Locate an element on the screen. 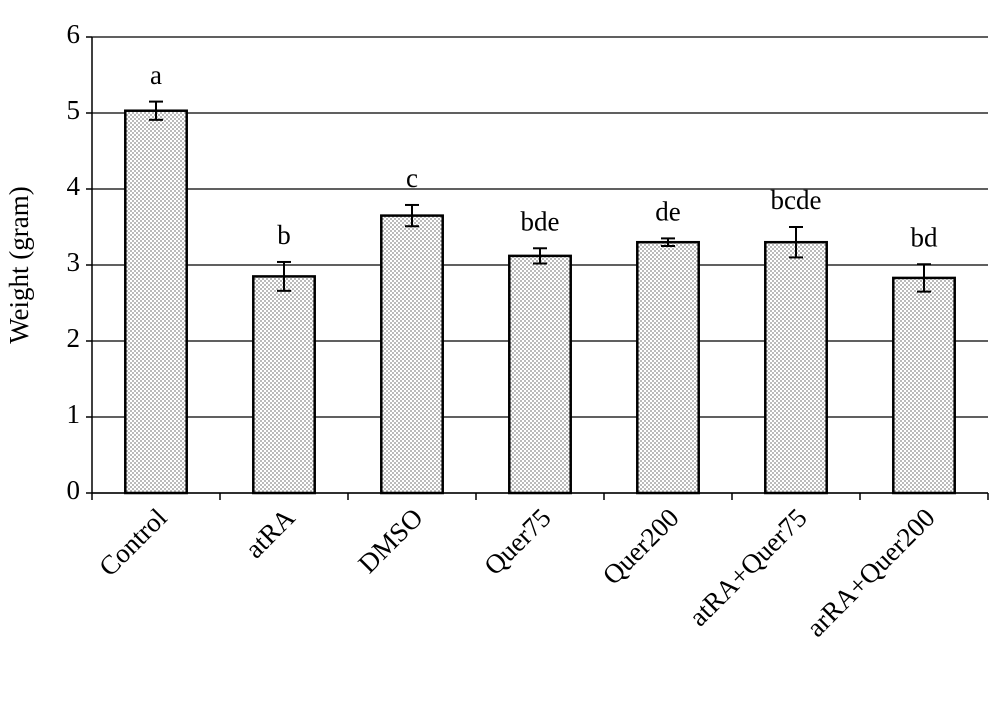 Image resolution: width=1000 pixels, height=701 pixels. x-tick-label: atRA+Quer75 is located at coordinates (748, 567).